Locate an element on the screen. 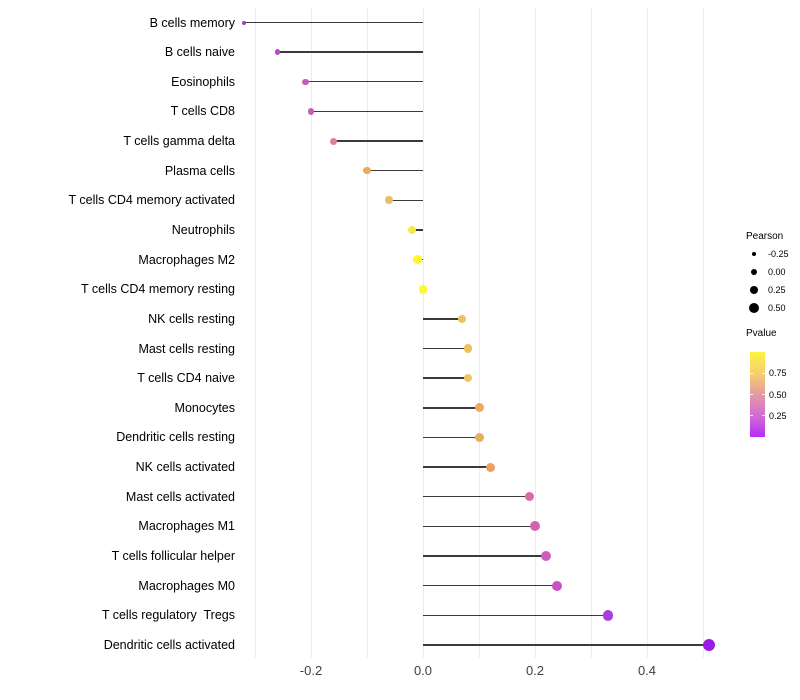 The image size is (800, 700). x-axis-tick-label: -0.2 is located at coordinates (311, 670).